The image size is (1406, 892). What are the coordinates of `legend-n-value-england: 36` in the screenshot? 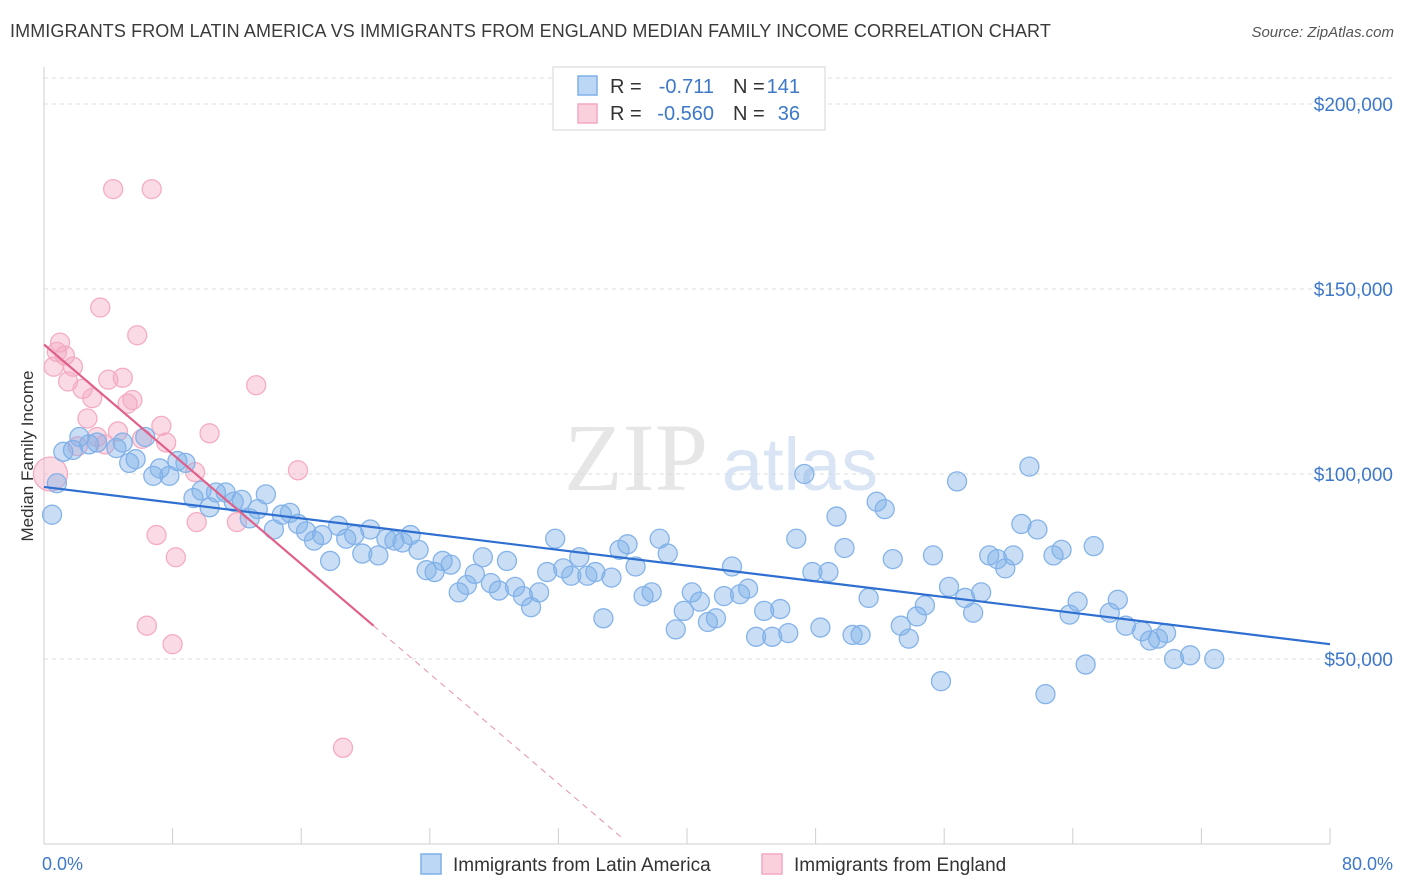 It's located at (789, 114).